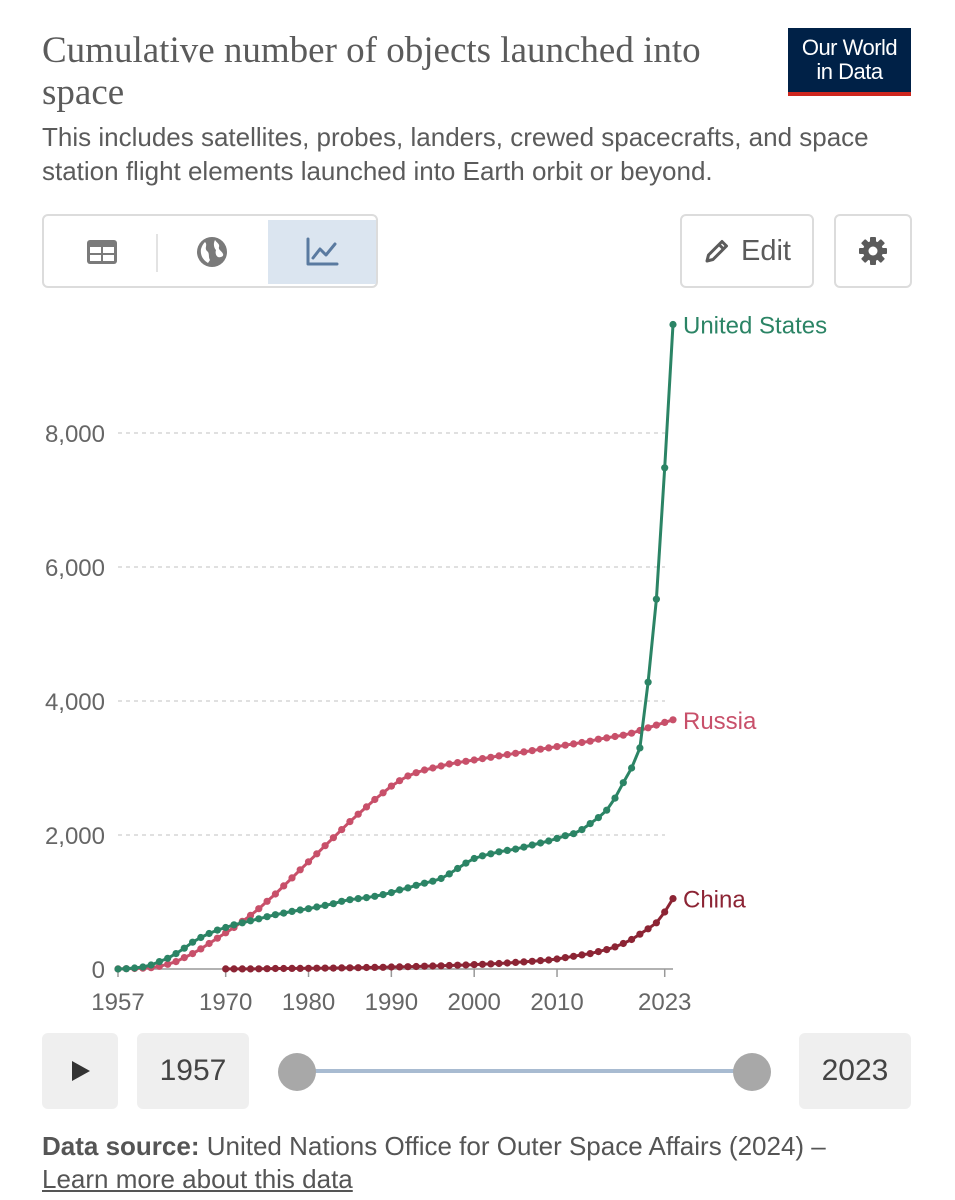 This screenshot has height=1200, width=955. Describe the element at coordinates (752, 1072) in the screenshot. I see `timeline-end-handle` at that location.